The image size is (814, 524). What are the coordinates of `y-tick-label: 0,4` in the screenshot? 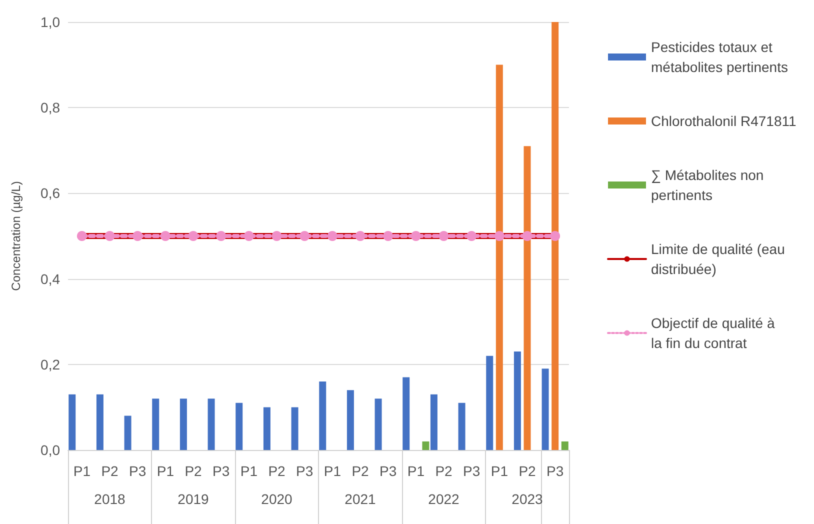 It's located at (50, 278).